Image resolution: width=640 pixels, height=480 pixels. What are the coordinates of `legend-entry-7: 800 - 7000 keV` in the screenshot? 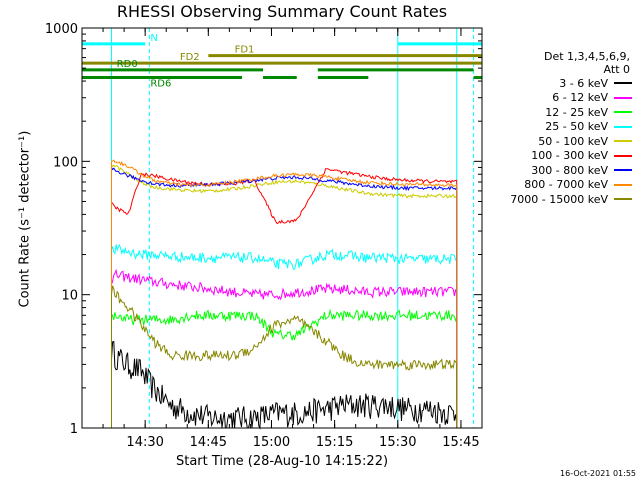 It's located at (557, 185).